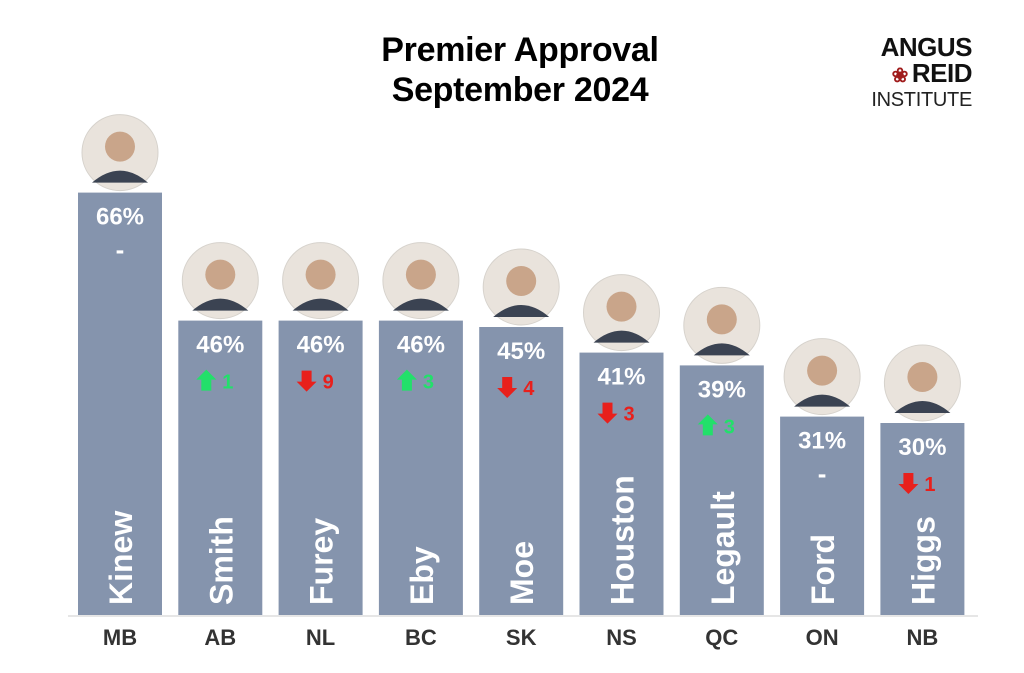  What do you see at coordinates (421, 637) in the screenshot?
I see `tick-label-bc: BC` at bounding box center [421, 637].